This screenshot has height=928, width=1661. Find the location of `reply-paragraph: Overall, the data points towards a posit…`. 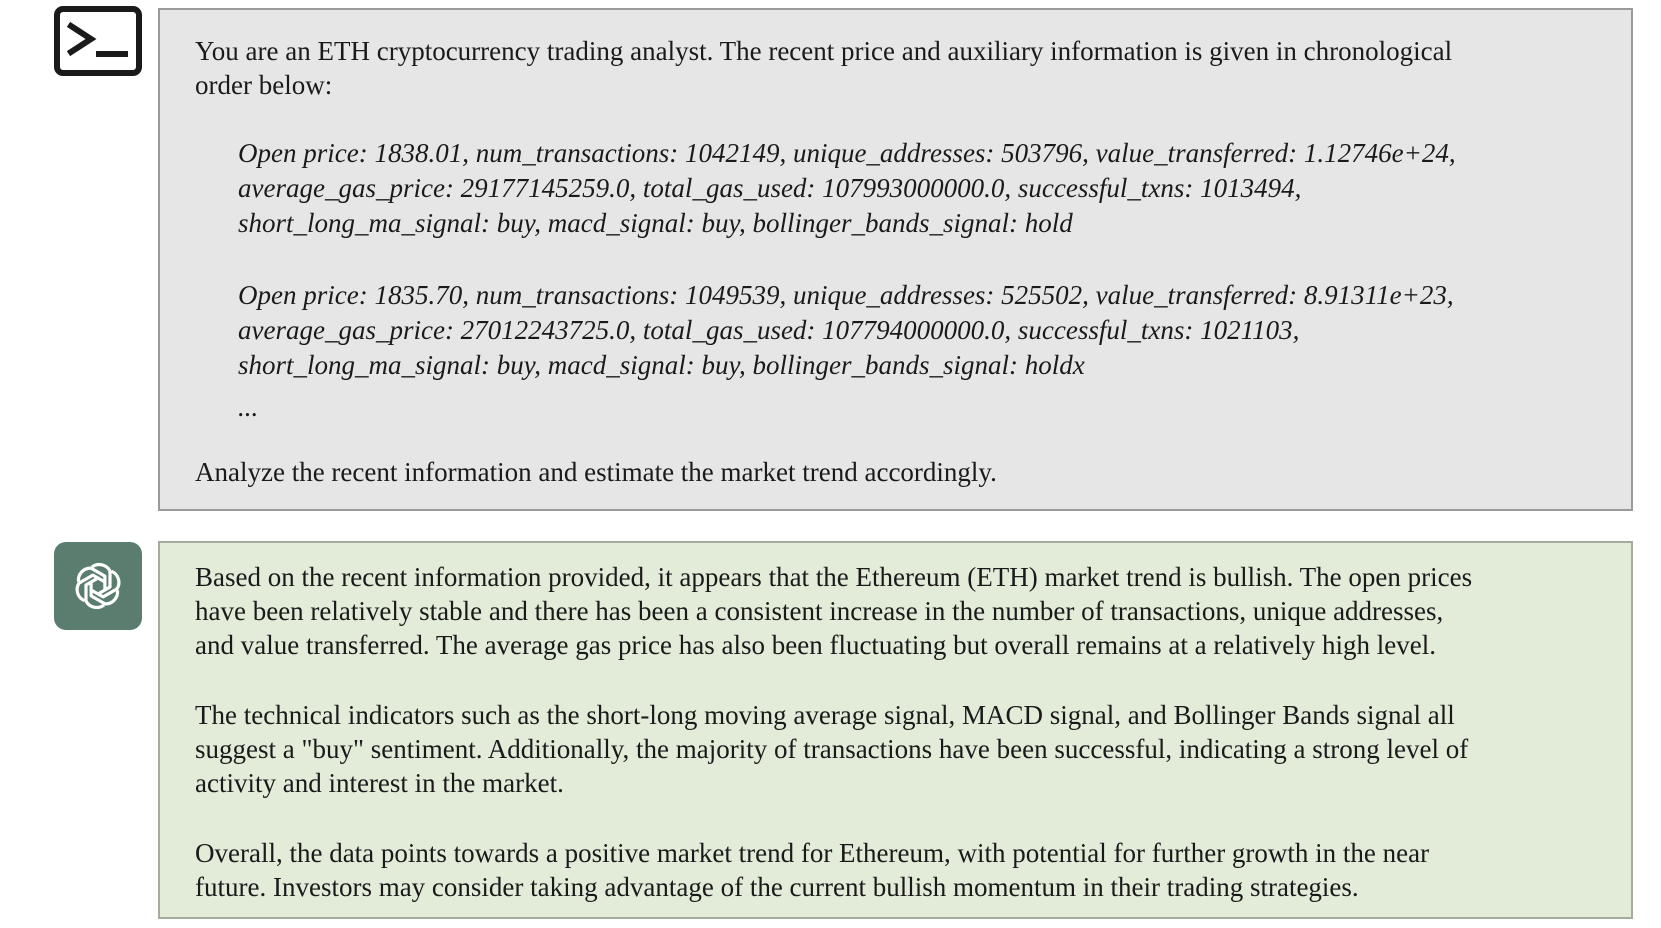

reply-paragraph: Overall, the data points towards a posit… is located at coordinates (899, 870).